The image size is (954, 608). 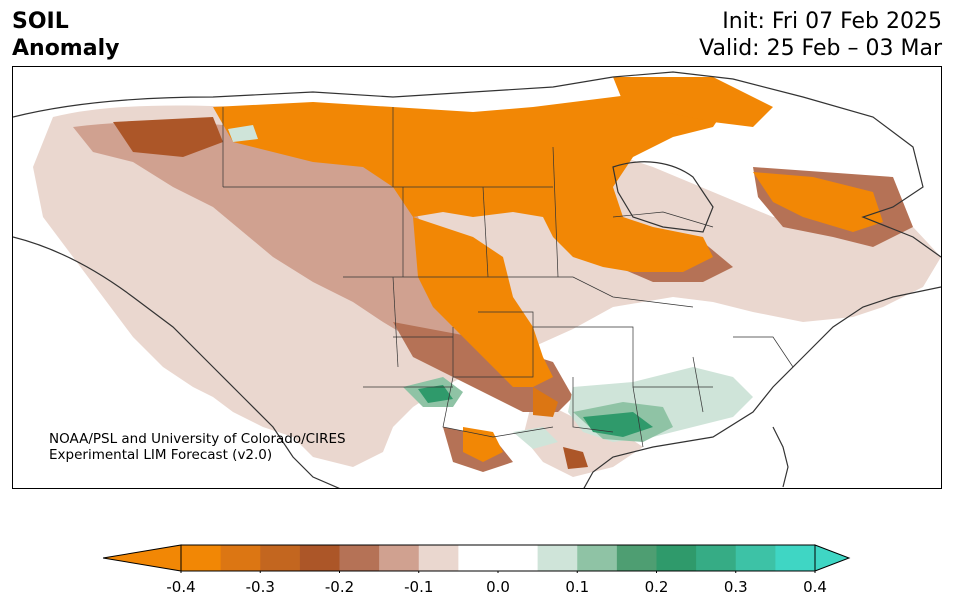 What do you see at coordinates (656, 587) in the screenshot?
I see `colorbar-tick-label: 0.2` at bounding box center [656, 587].